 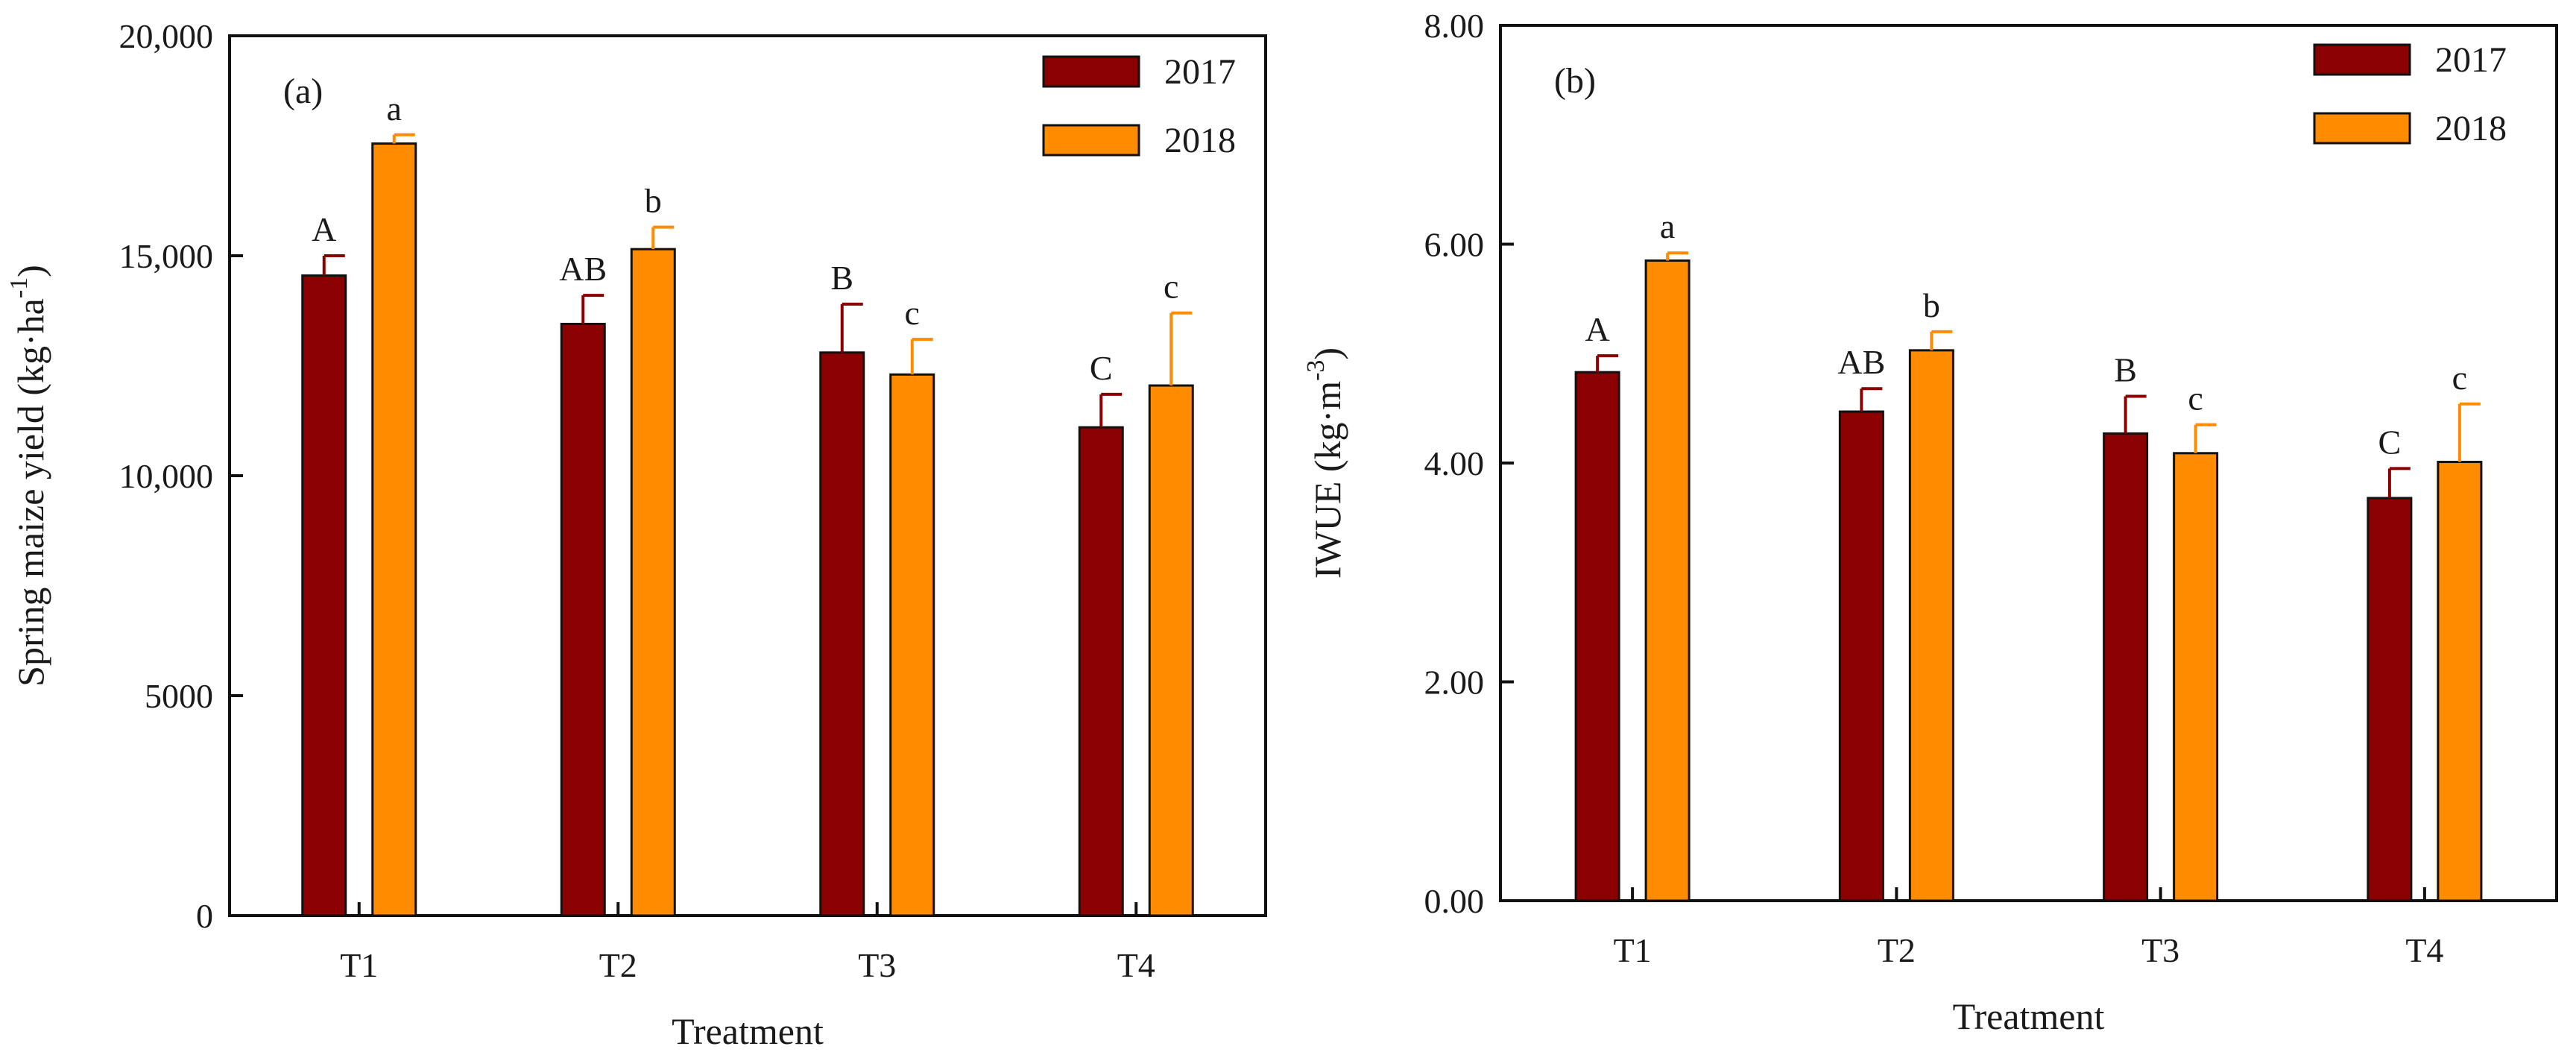 What do you see at coordinates (166, 36) in the screenshot?
I see `y-tick-label: 20,000` at bounding box center [166, 36].